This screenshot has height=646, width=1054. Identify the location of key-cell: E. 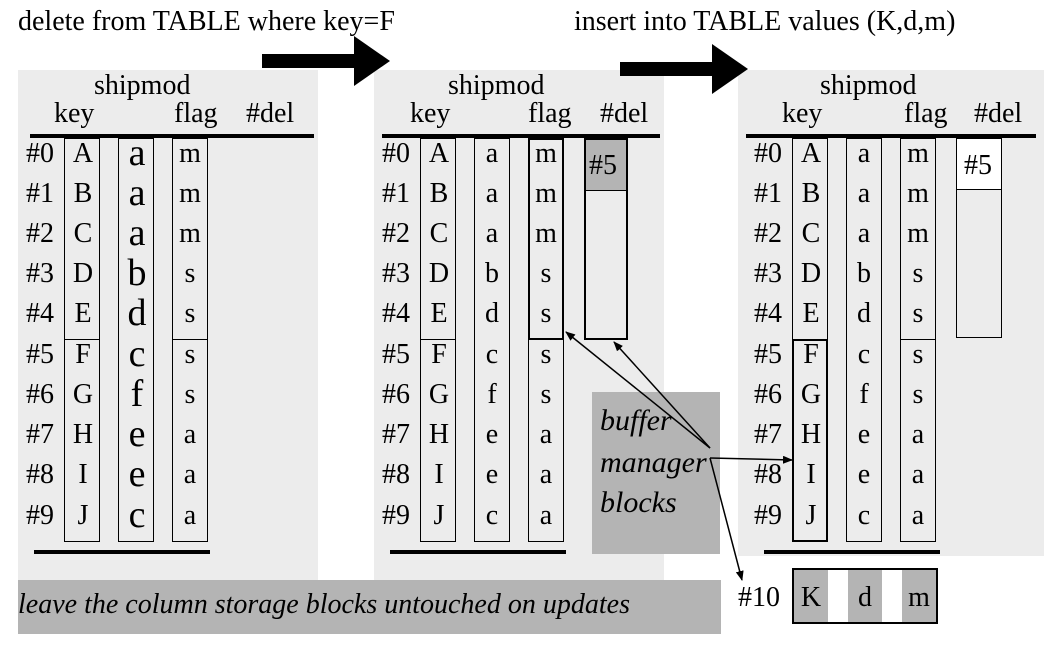
(439, 313).